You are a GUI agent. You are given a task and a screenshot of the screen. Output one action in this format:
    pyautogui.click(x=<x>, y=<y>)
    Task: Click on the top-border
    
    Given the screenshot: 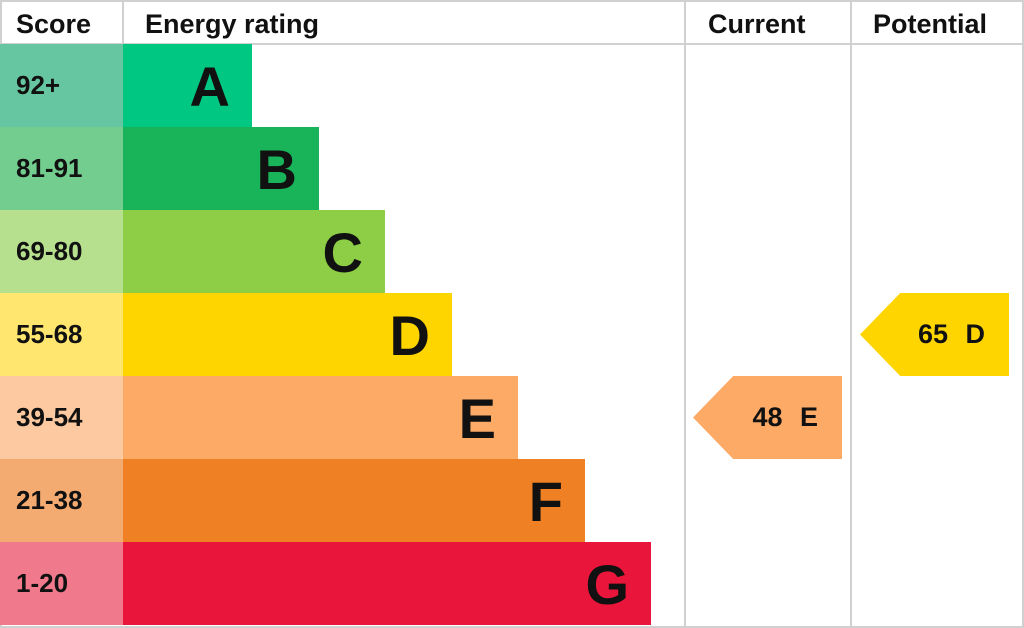 What is the action you would take?
    pyautogui.click(x=512, y=1)
    